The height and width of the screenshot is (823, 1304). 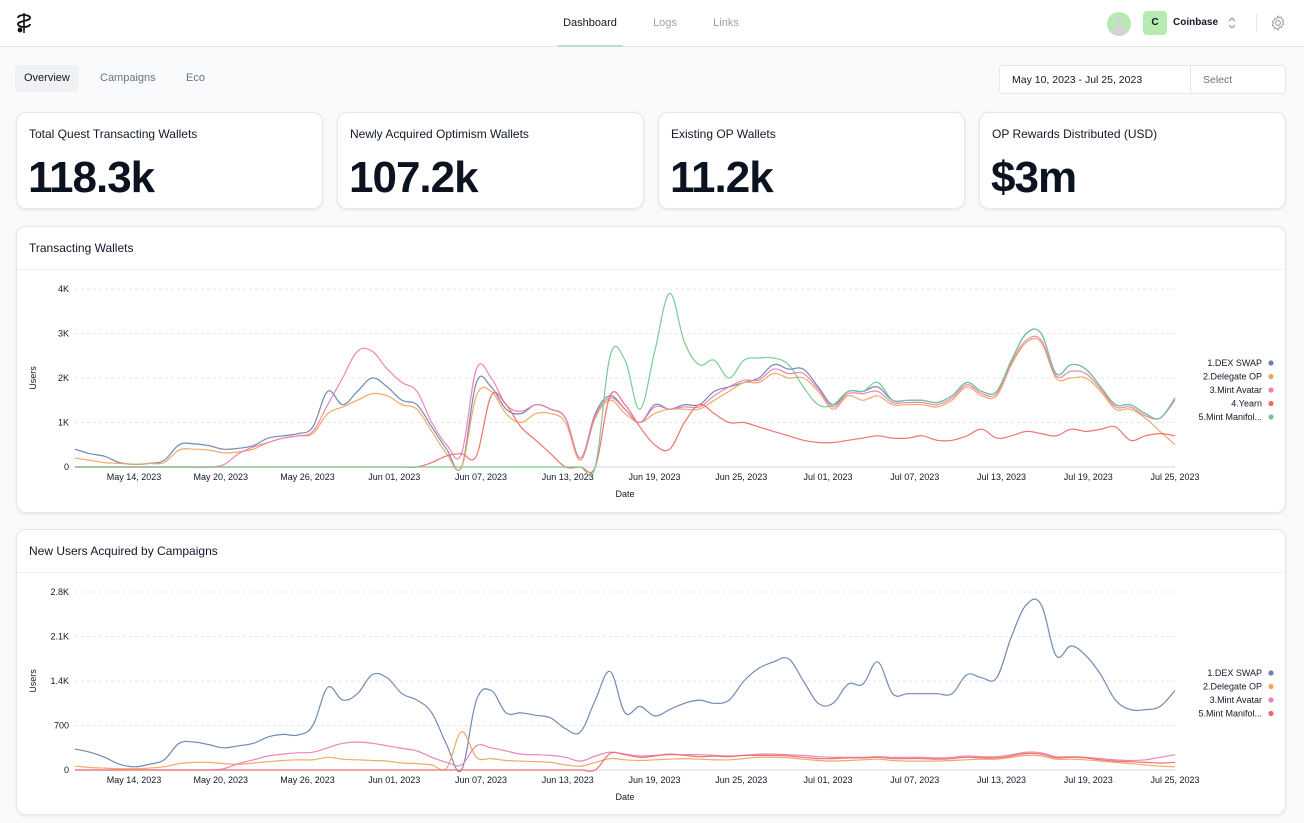 What do you see at coordinates (1278, 23) in the screenshot?
I see `gear-icon` at bounding box center [1278, 23].